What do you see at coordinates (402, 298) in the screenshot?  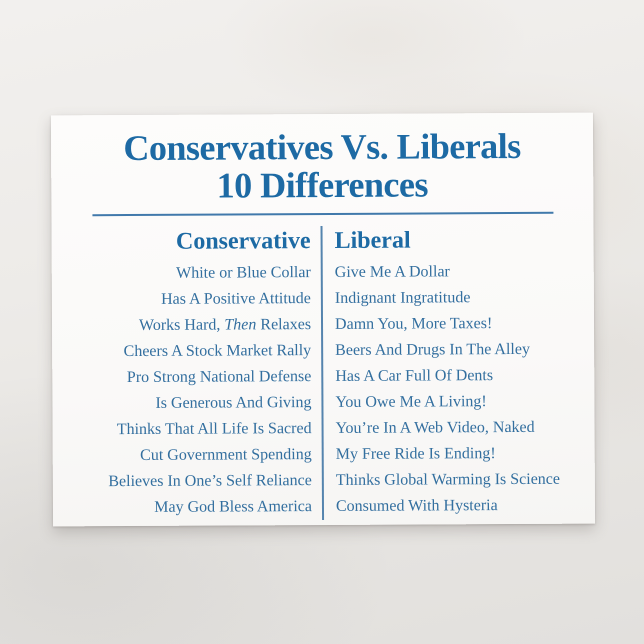 I see `liberal-item: Indignant Ingratitude` at bounding box center [402, 298].